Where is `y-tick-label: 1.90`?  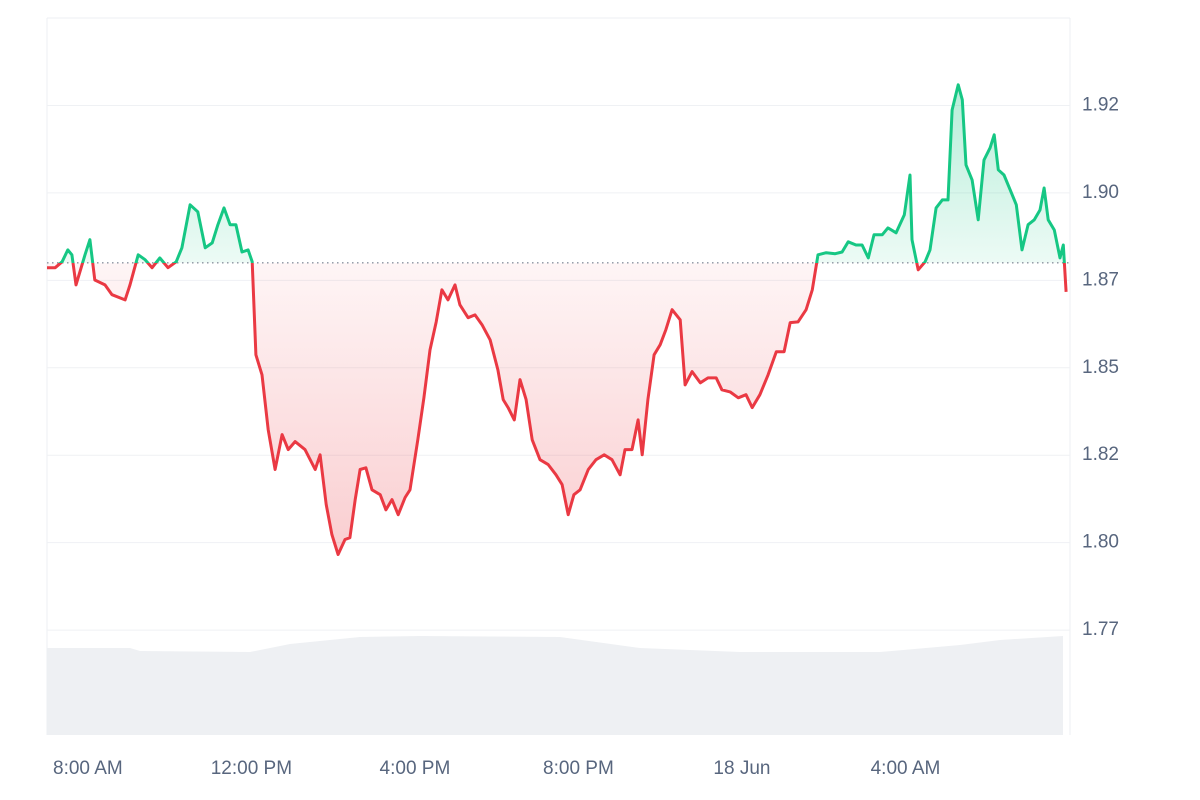
y-tick-label: 1.90 is located at coordinates (1100, 192).